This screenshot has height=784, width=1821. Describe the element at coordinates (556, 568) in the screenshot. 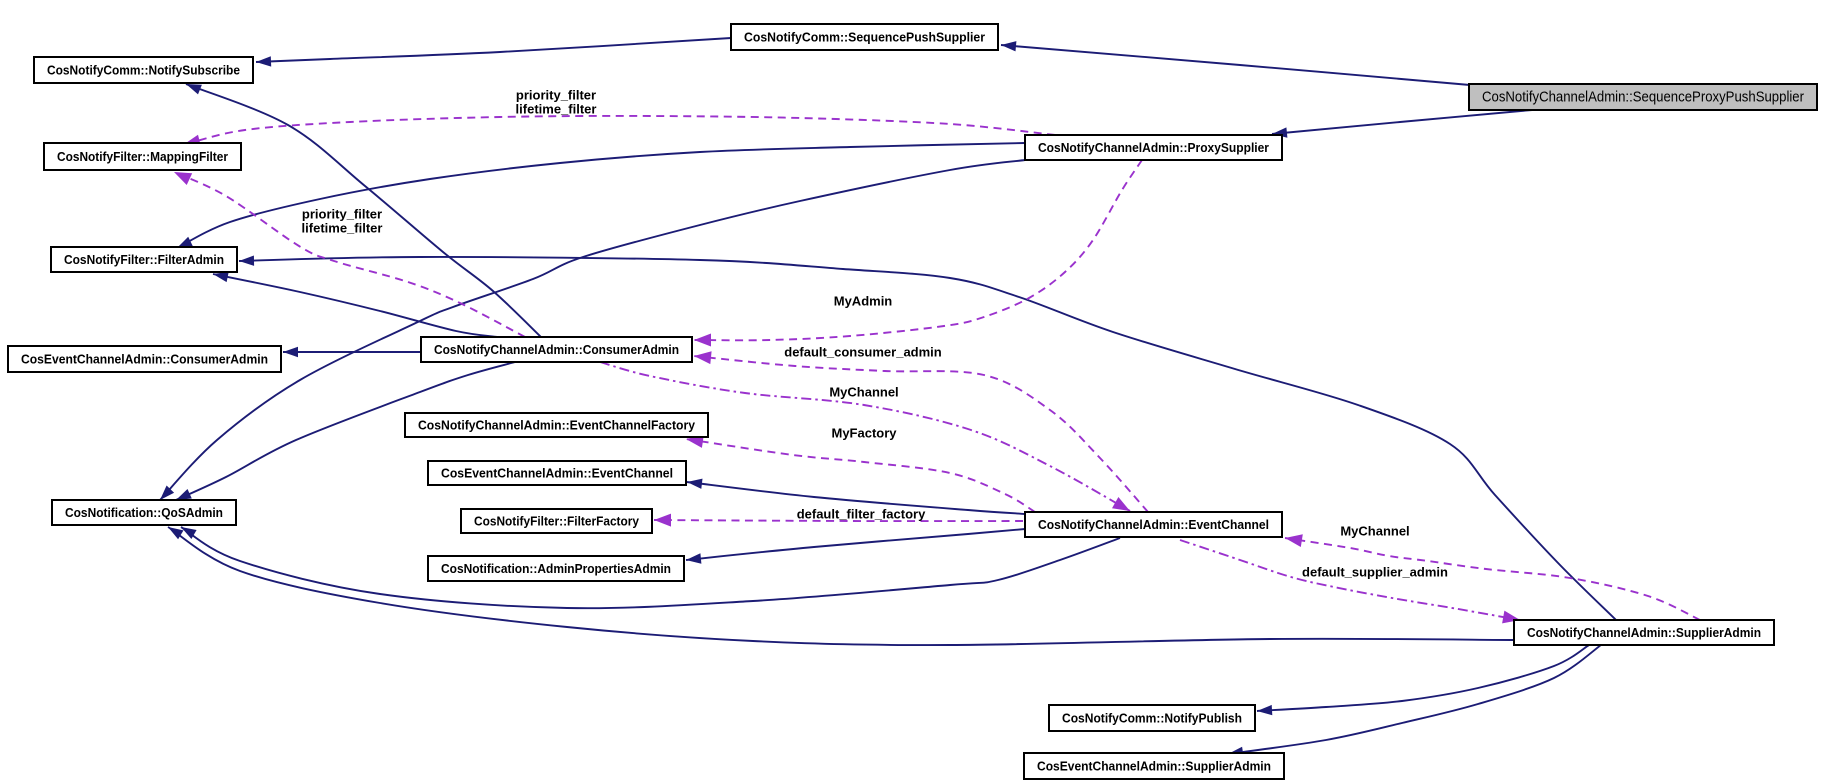

I see `svg-text:CosNotification::AdminProperti: CosNotification::AdminPropertiesAdmin` at that location.